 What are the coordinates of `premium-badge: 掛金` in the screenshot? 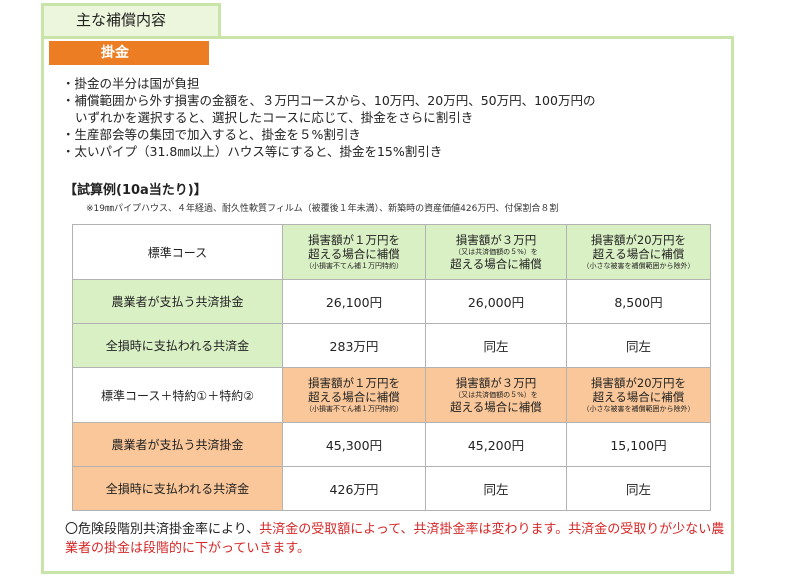 It's located at (129, 53).